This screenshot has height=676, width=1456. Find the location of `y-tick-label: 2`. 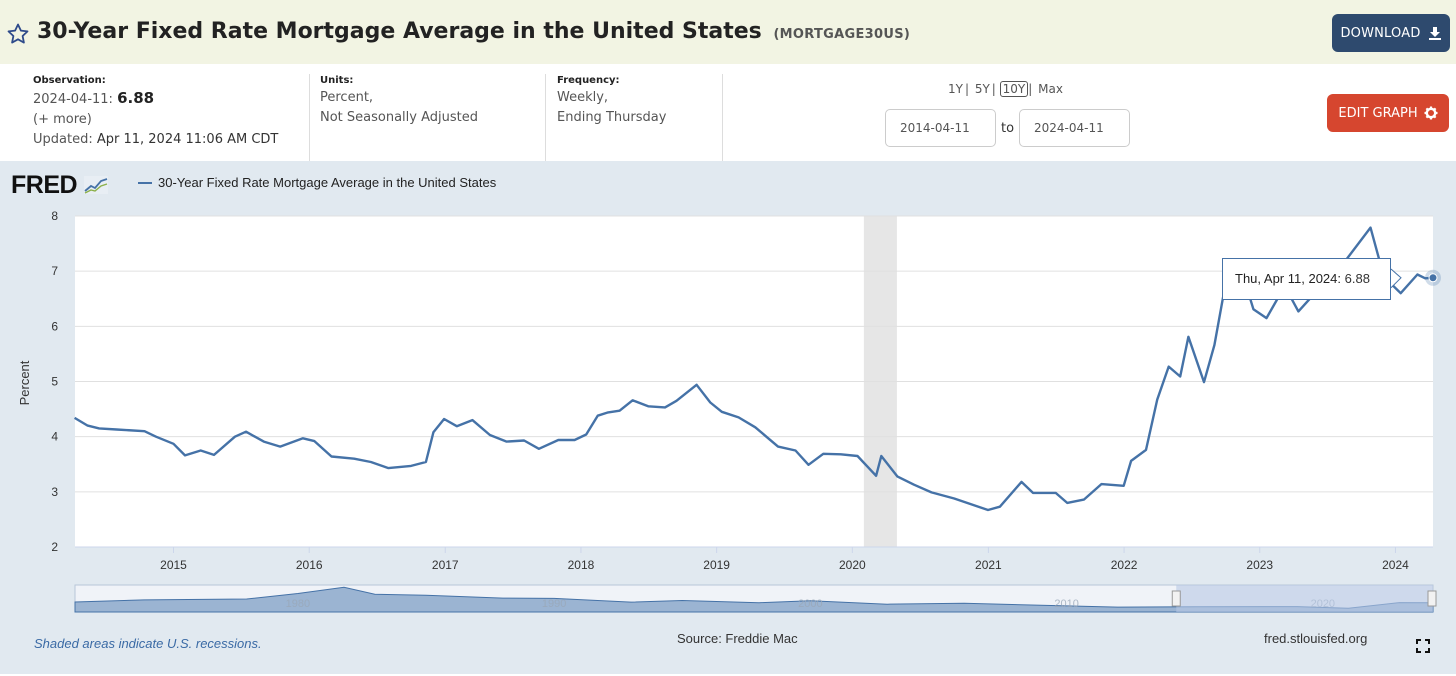

y-tick-label: 2 is located at coordinates (54, 547).